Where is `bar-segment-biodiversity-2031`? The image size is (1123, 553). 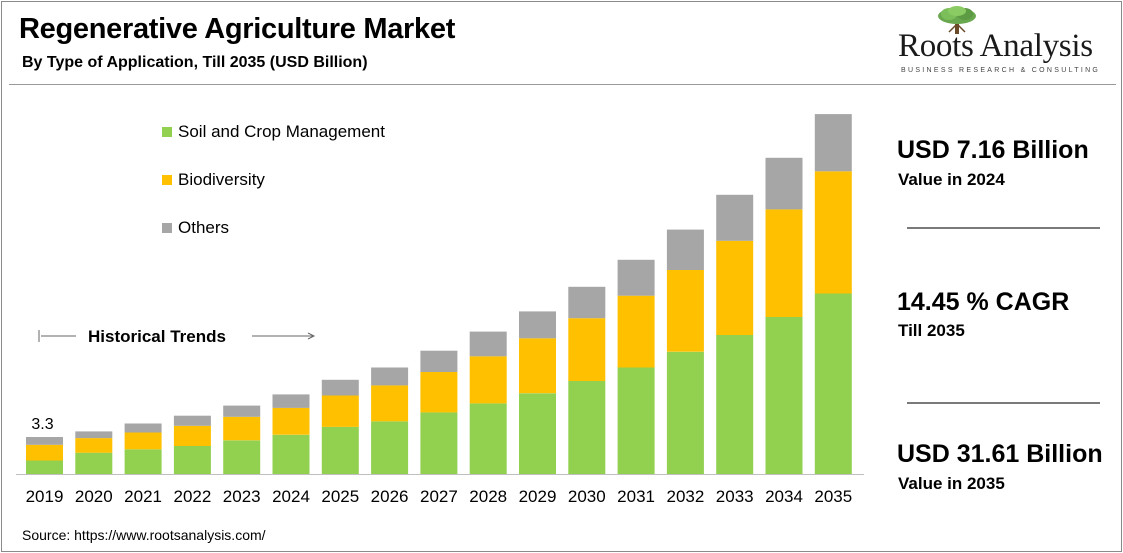
bar-segment-biodiversity-2031 is located at coordinates (636, 331).